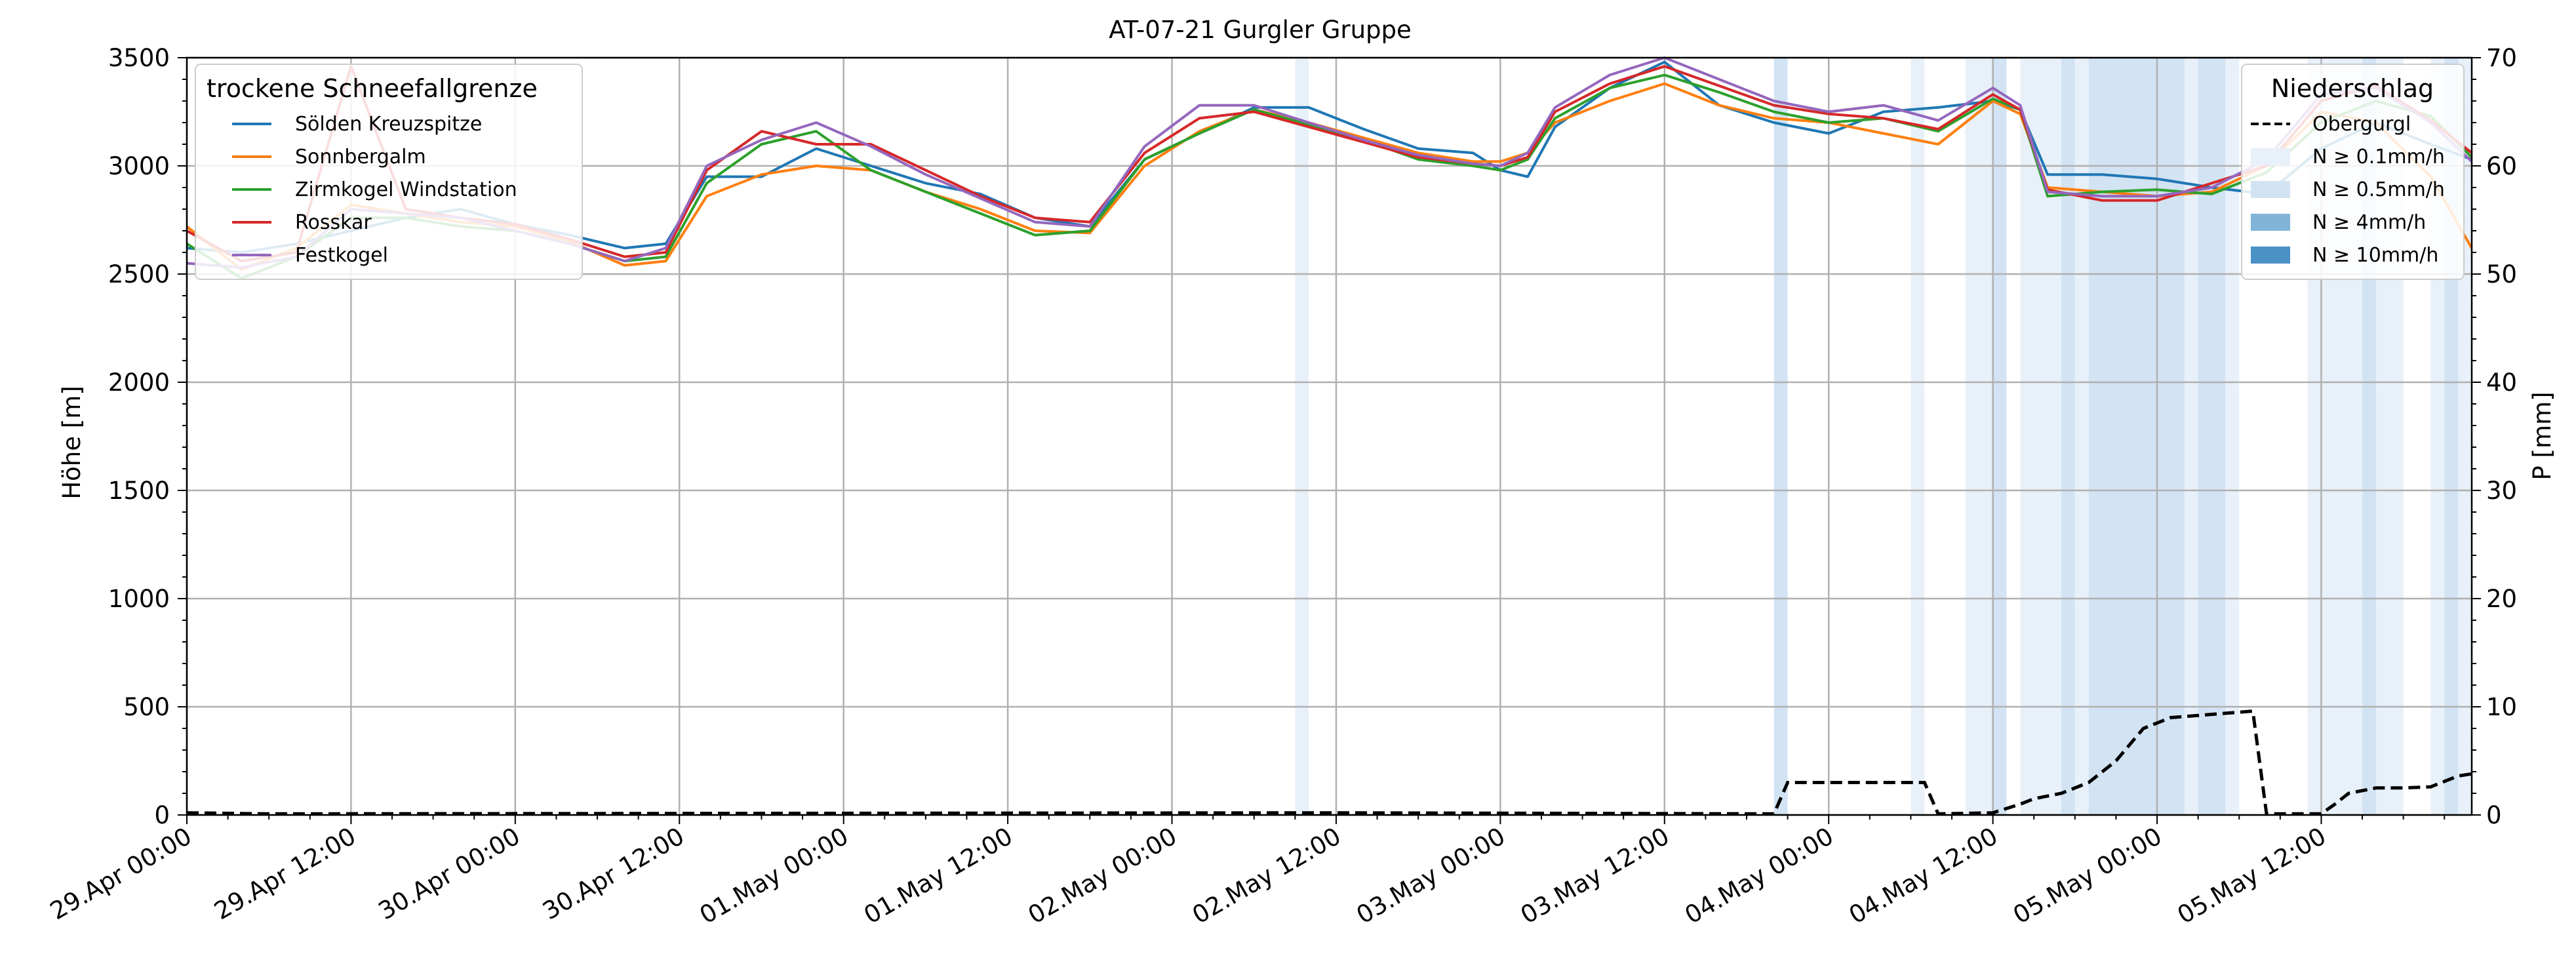 Image resolution: width=2576 pixels, height=971 pixels. Describe the element at coordinates (2494, 815) in the screenshot. I see `y2-tick-label: 0` at that location.